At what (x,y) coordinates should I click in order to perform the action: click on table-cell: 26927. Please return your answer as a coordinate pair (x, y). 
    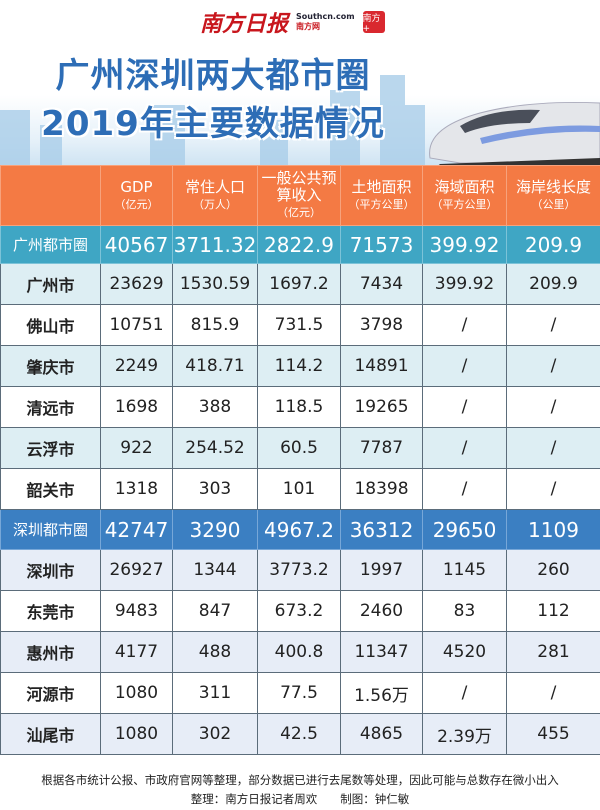
    Looking at the image, I should click on (136, 570).